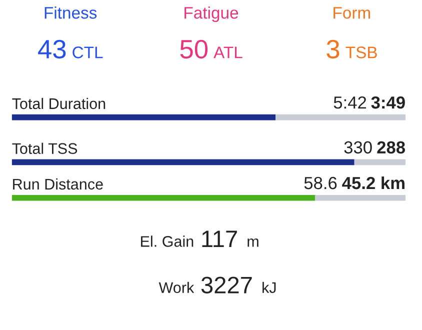 The width and height of the screenshot is (422, 330). Describe the element at coordinates (219, 239) in the screenshot. I see `text: 117` at that location.